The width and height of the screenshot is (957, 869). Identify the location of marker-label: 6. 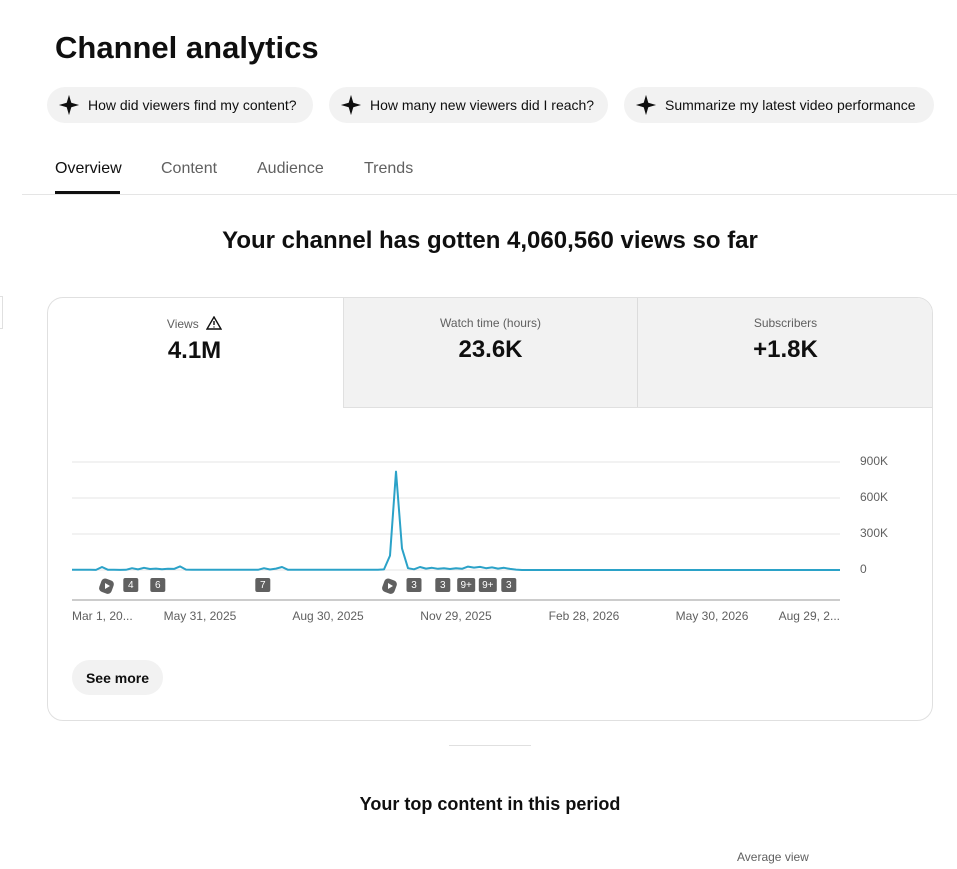
(158, 585).